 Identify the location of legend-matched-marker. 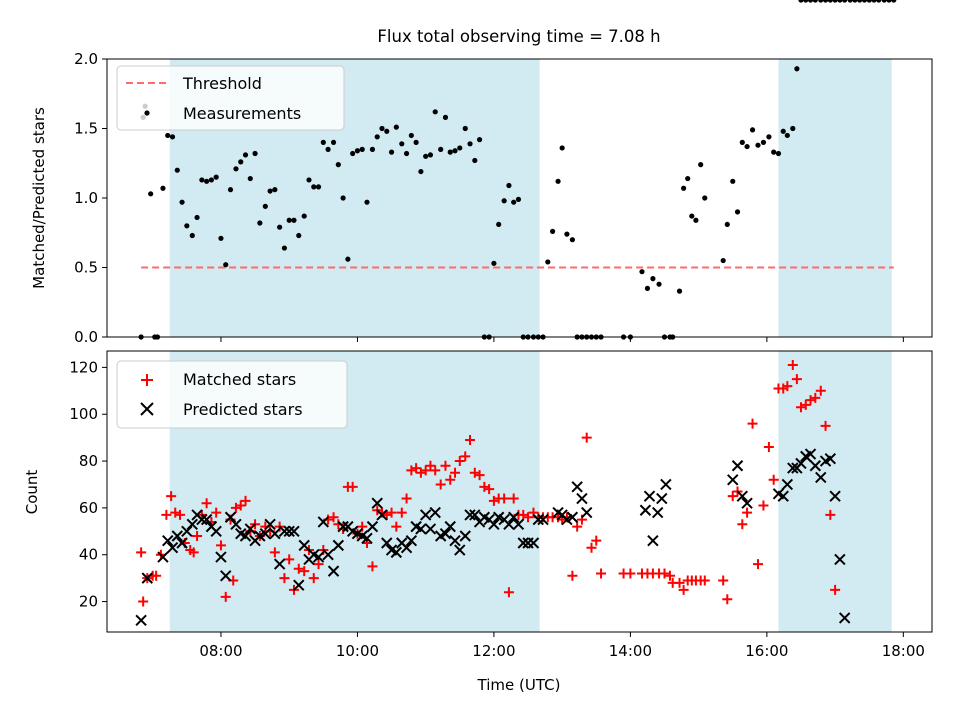
(147, 380).